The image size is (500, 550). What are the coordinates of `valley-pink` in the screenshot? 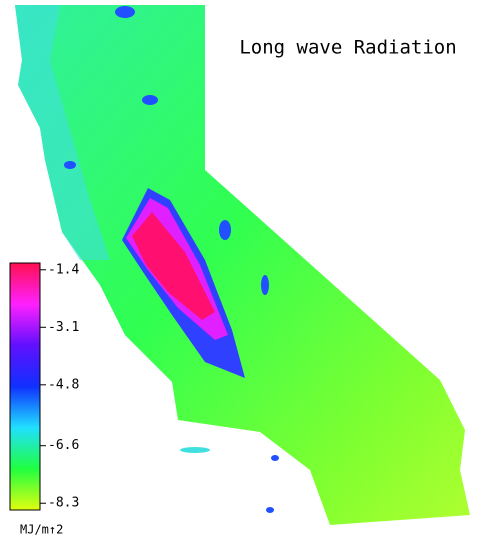 It's located at (173, 266).